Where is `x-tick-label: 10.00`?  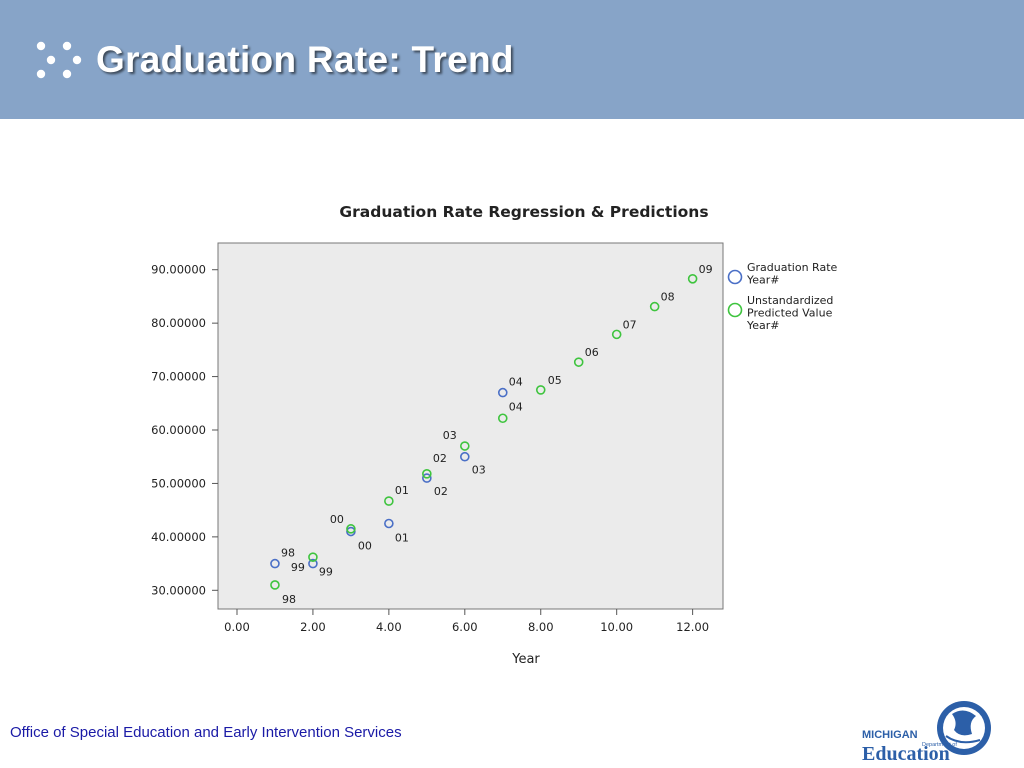 x-tick-label: 10.00 is located at coordinates (616, 627).